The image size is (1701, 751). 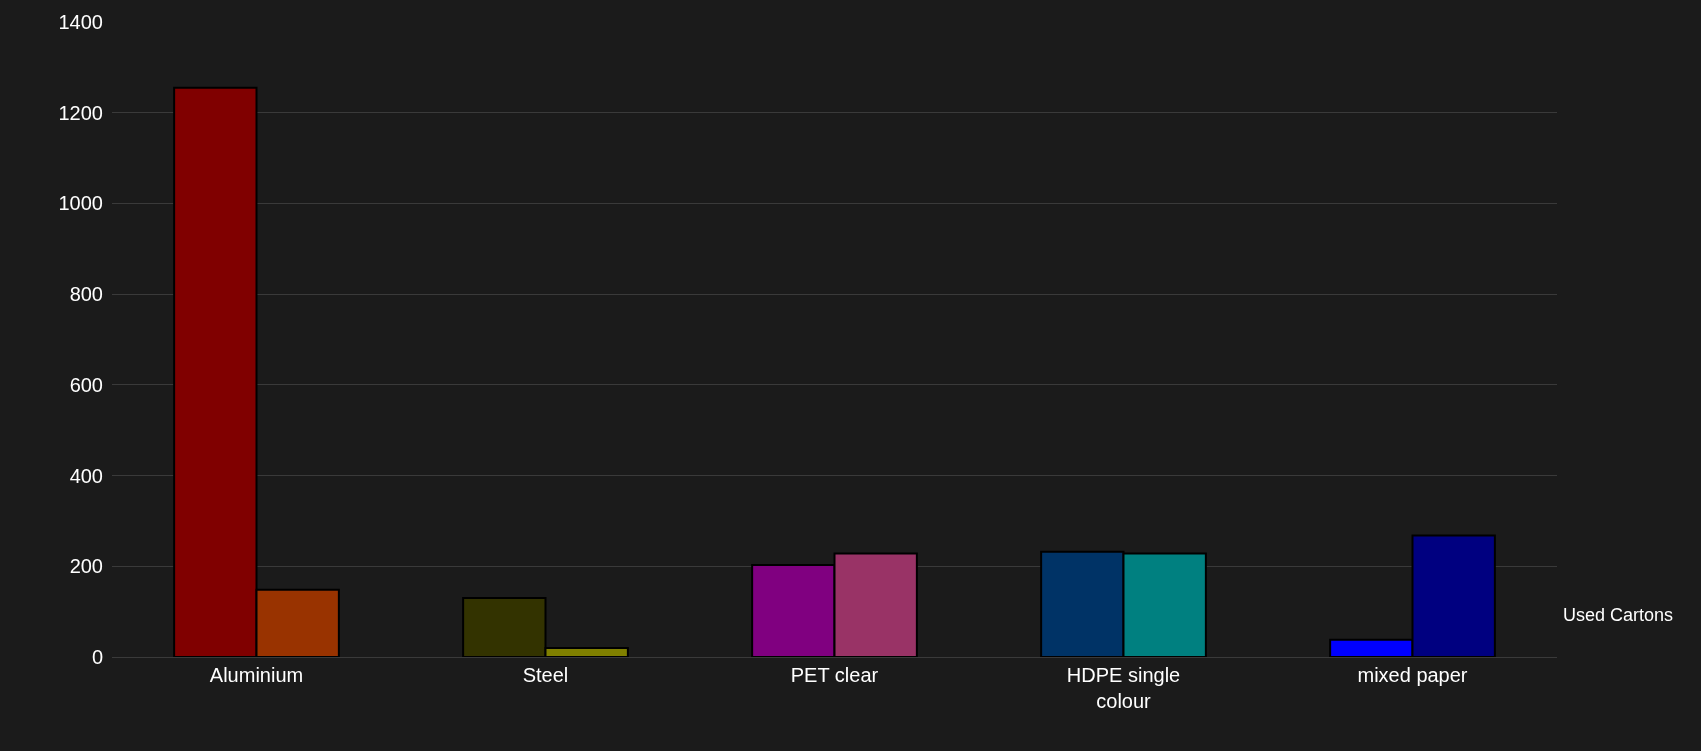 What do you see at coordinates (80, 112) in the screenshot?
I see `y-tick-label: 1200` at bounding box center [80, 112].